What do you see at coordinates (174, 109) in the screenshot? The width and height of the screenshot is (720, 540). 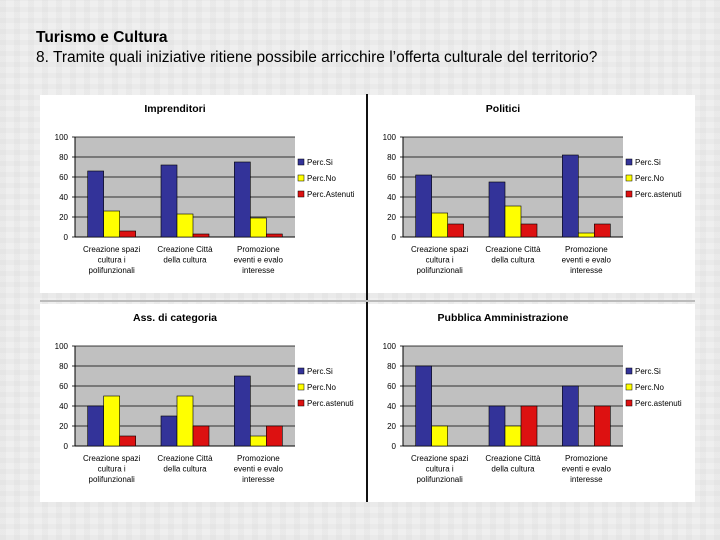 I see `chart-title: Imprenditori` at bounding box center [174, 109].